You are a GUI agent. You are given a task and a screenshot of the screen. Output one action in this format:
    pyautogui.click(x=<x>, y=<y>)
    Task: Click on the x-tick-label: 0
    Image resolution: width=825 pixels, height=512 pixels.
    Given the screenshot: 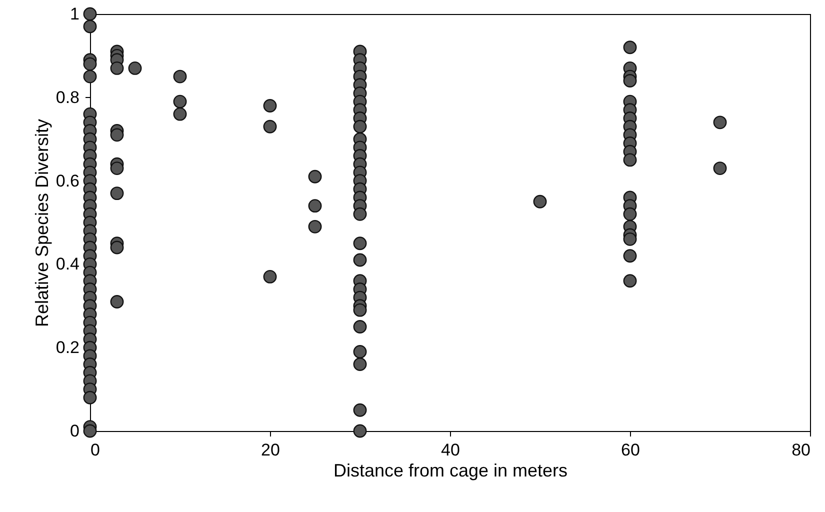 What is the action you would take?
    pyautogui.click(x=95, y=450)
    